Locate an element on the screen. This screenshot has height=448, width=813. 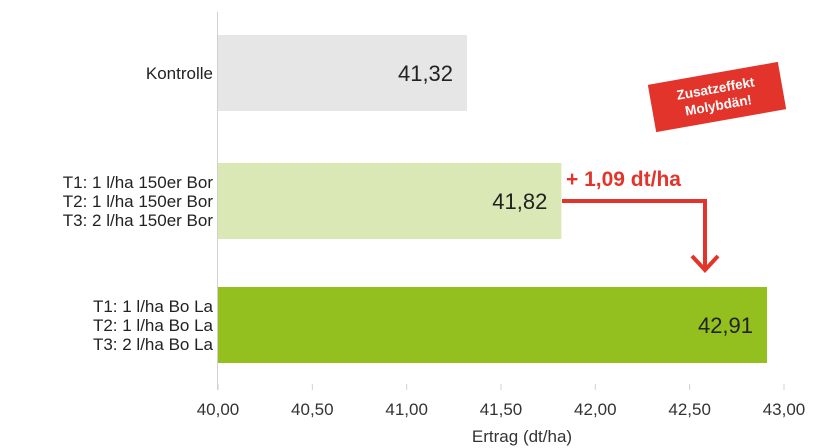
category-label-1: Kontrolle is located at coordinates (179, 73).